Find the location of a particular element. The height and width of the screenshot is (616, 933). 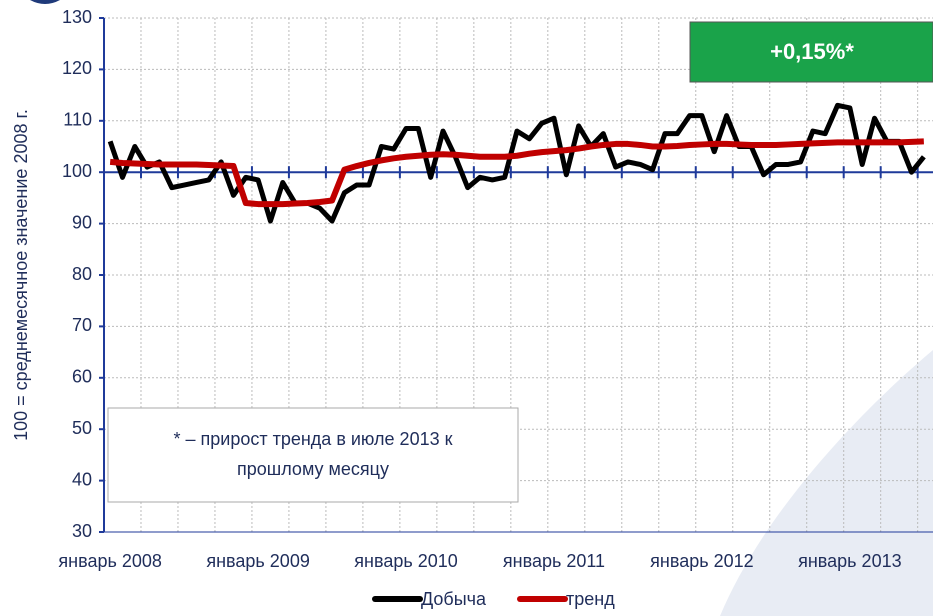

badge-box is located at coordinates (811, 52).